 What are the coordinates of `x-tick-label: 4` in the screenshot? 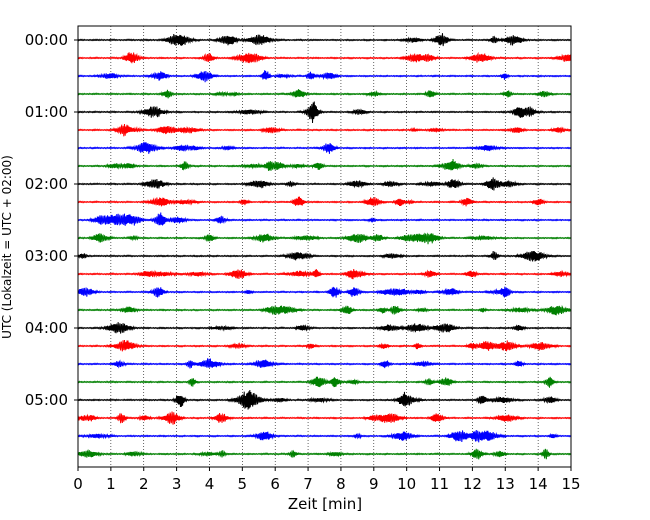 It's located at (210, 484).